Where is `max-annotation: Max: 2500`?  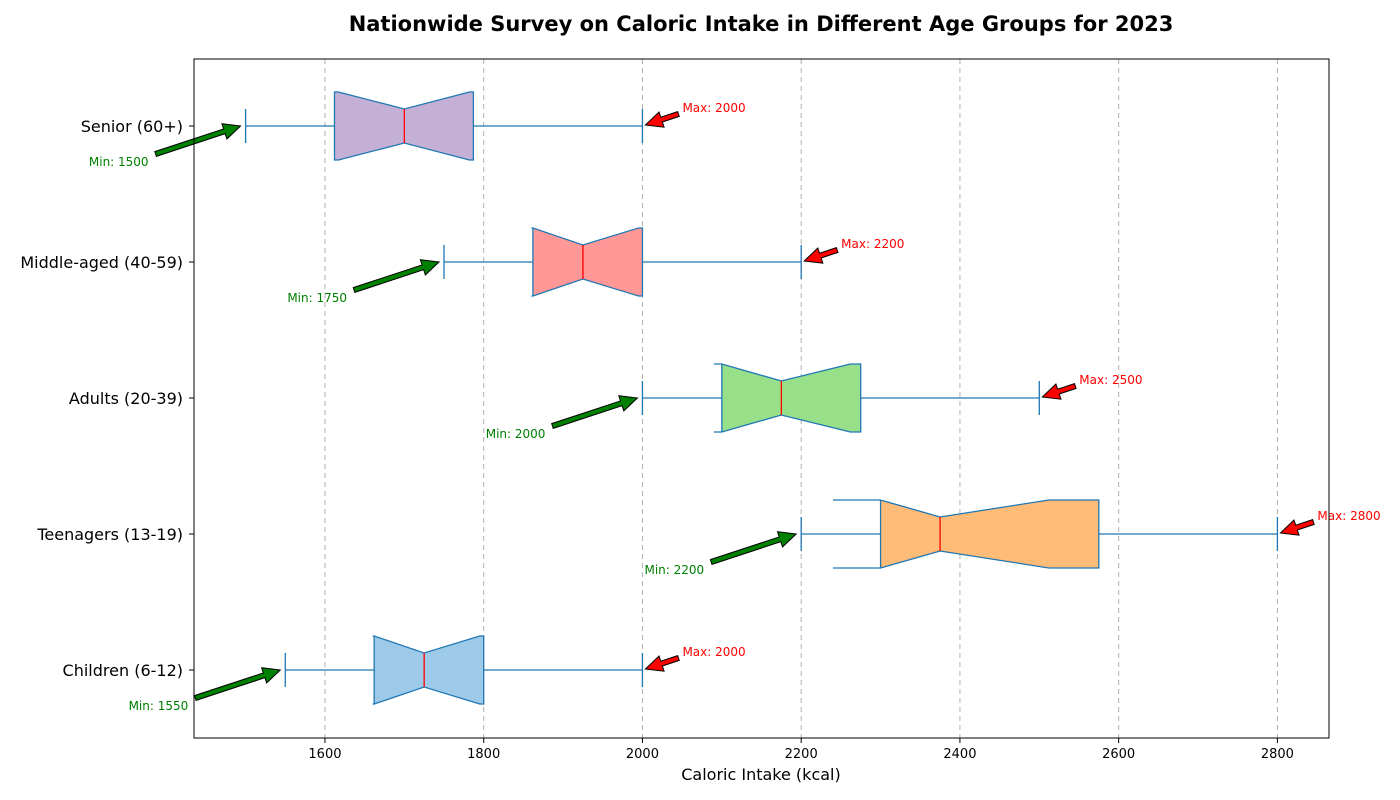 max-annotation: Max: 2500 is located at coordinates (1110, 380).